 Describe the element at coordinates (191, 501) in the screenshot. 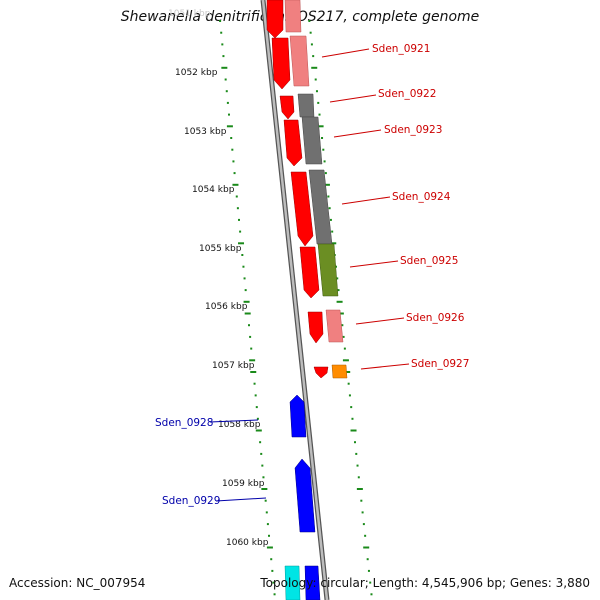

I see `gene-label-Sden_0929: Sden_0929` at that location.